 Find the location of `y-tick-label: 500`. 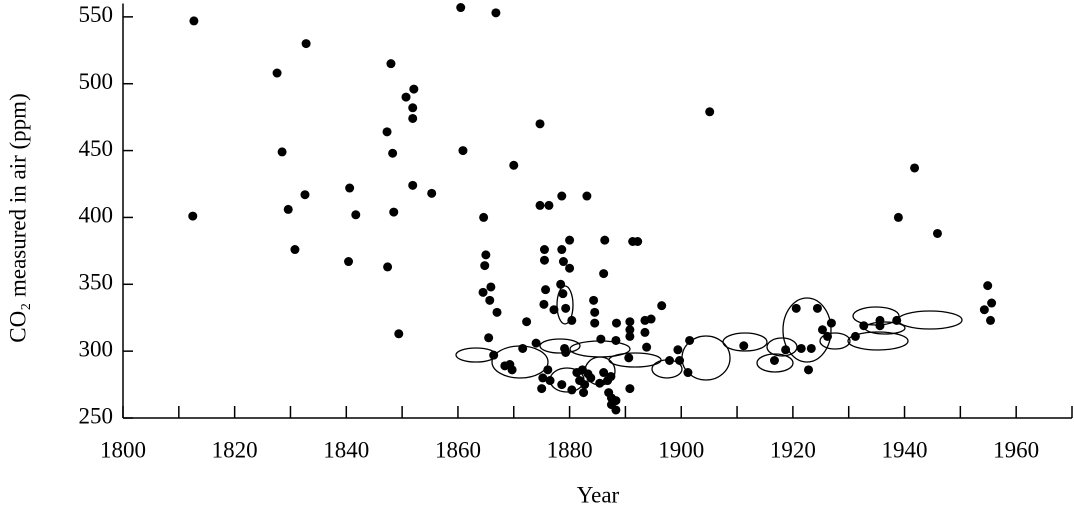

y-tick-label: 500 is located at coordinates (96, 81).